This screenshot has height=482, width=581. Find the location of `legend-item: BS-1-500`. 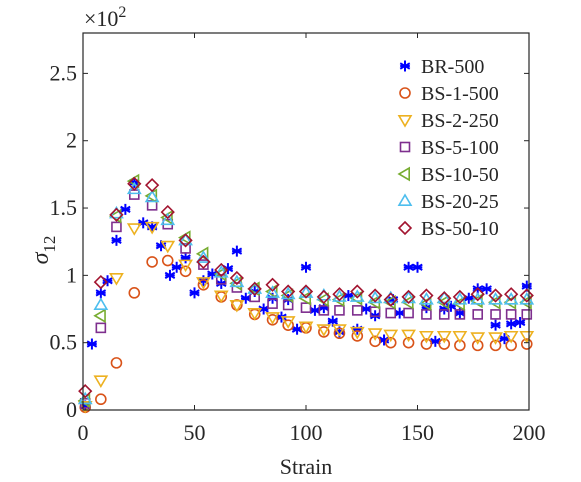

legend-item: BS-1-500 is located at coordinates (449, 94).